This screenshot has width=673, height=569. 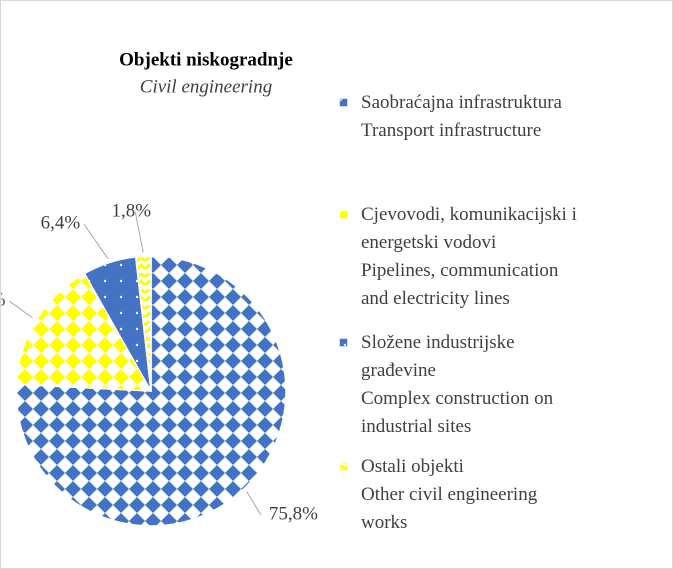 I want to click on data-label: 75,8%, so click(x=293, y=513).